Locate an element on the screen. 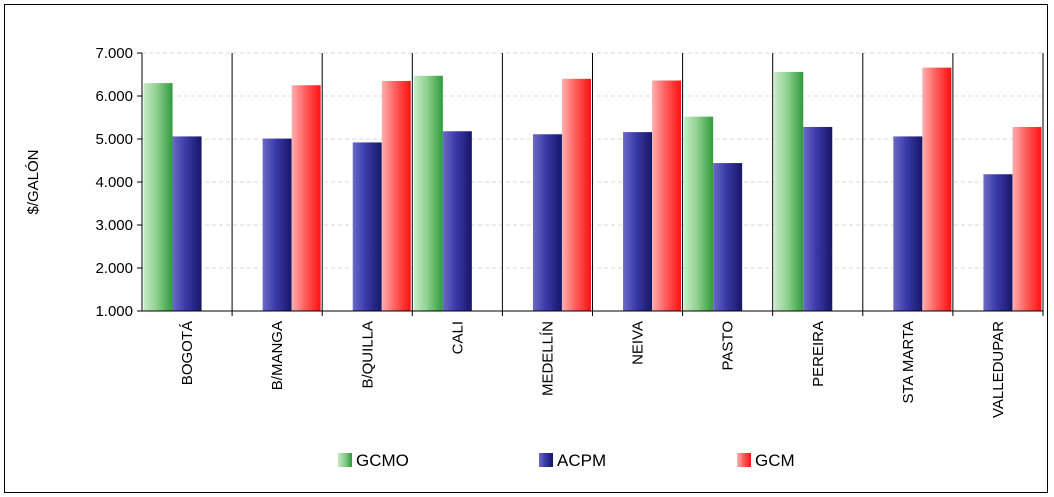 The width and height of the screenshot is (1054, 497). category-label: VALLEDUPAR is located at coordinates (998, 369).